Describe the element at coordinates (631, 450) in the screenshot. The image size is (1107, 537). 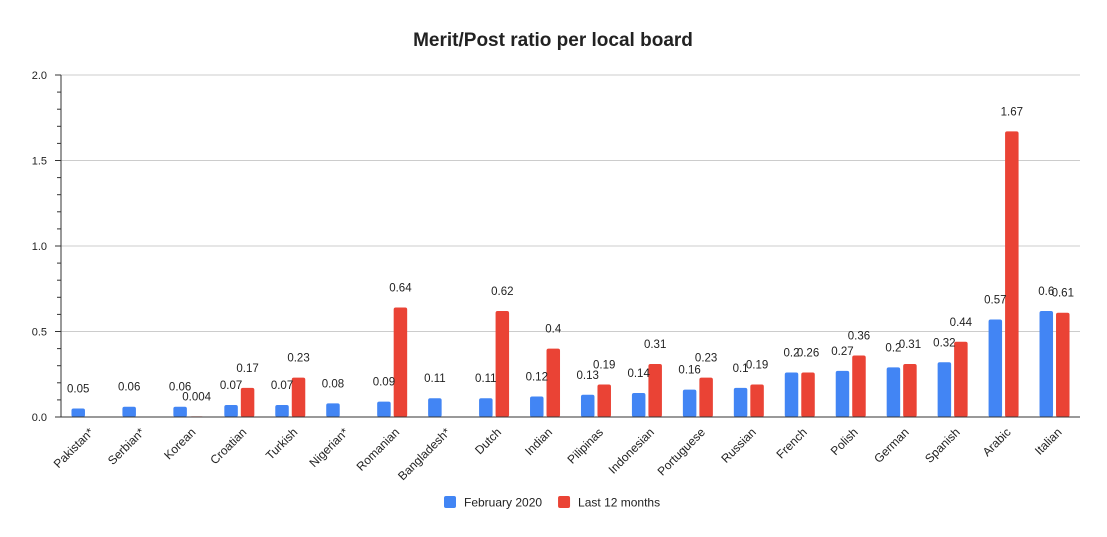
I see `x-tick-label: Indonesian` at that location.